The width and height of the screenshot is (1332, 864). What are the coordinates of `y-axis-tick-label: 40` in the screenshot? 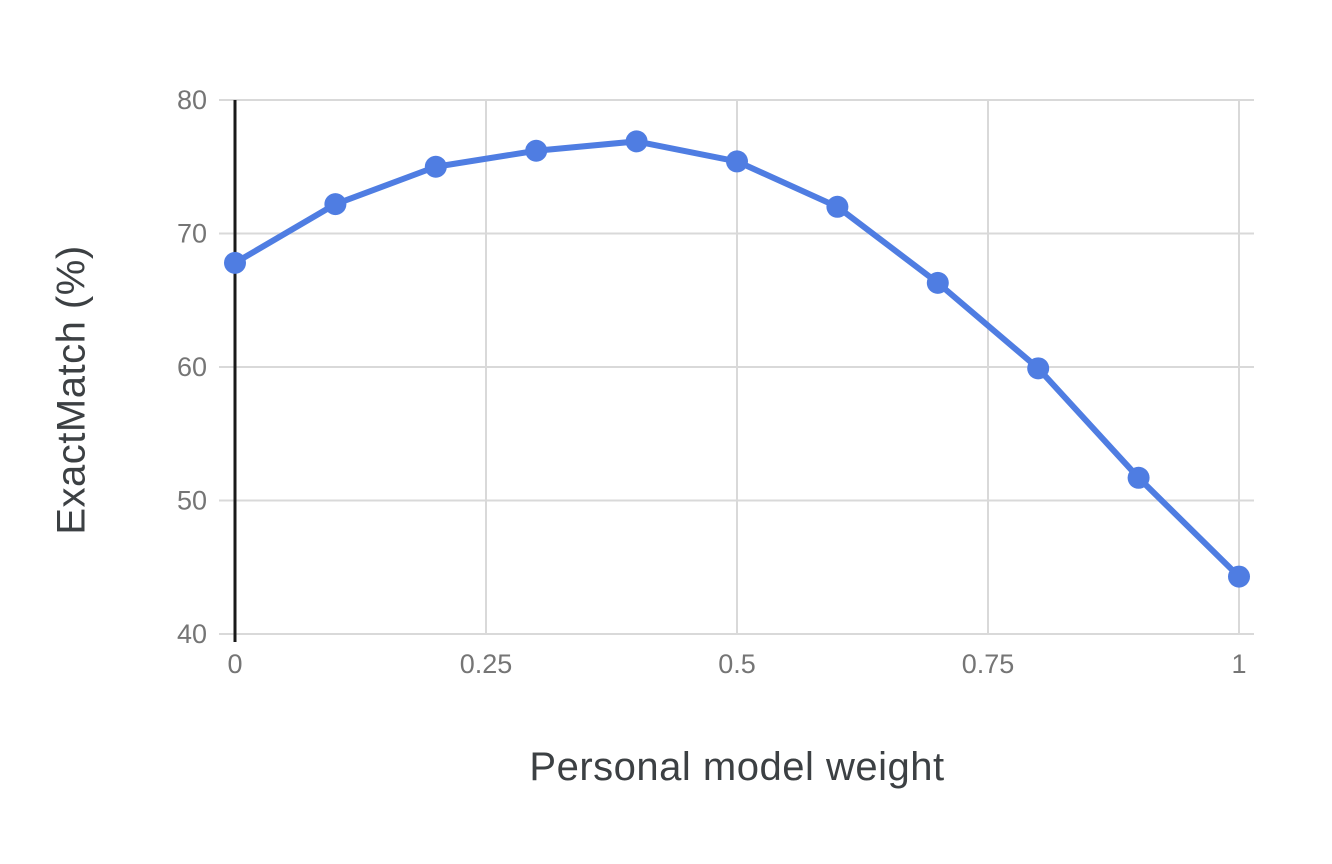 It's located at (192, 634).